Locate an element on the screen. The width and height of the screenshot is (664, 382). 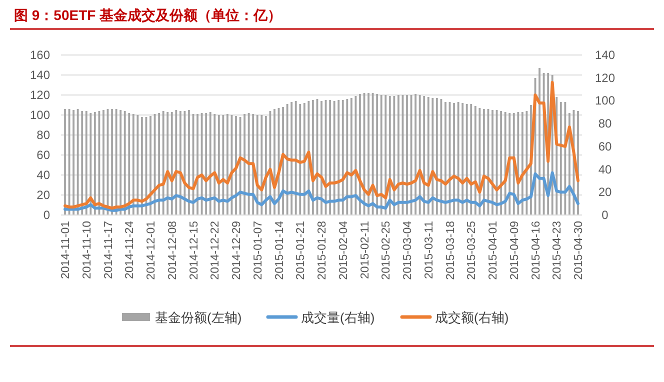
x-tick-label: 2015-03-11 is located at coordinates (429, 250).